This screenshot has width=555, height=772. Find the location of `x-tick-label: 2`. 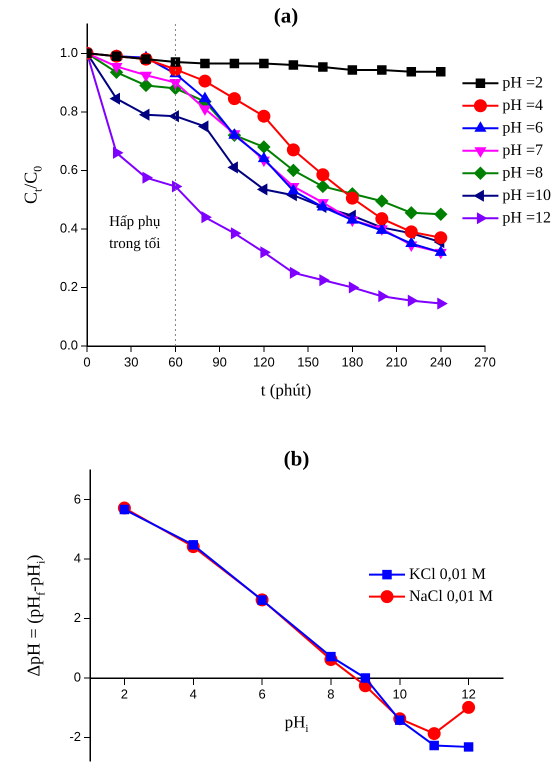

x-tick-label: 2 is located at coordinates (124, 694).